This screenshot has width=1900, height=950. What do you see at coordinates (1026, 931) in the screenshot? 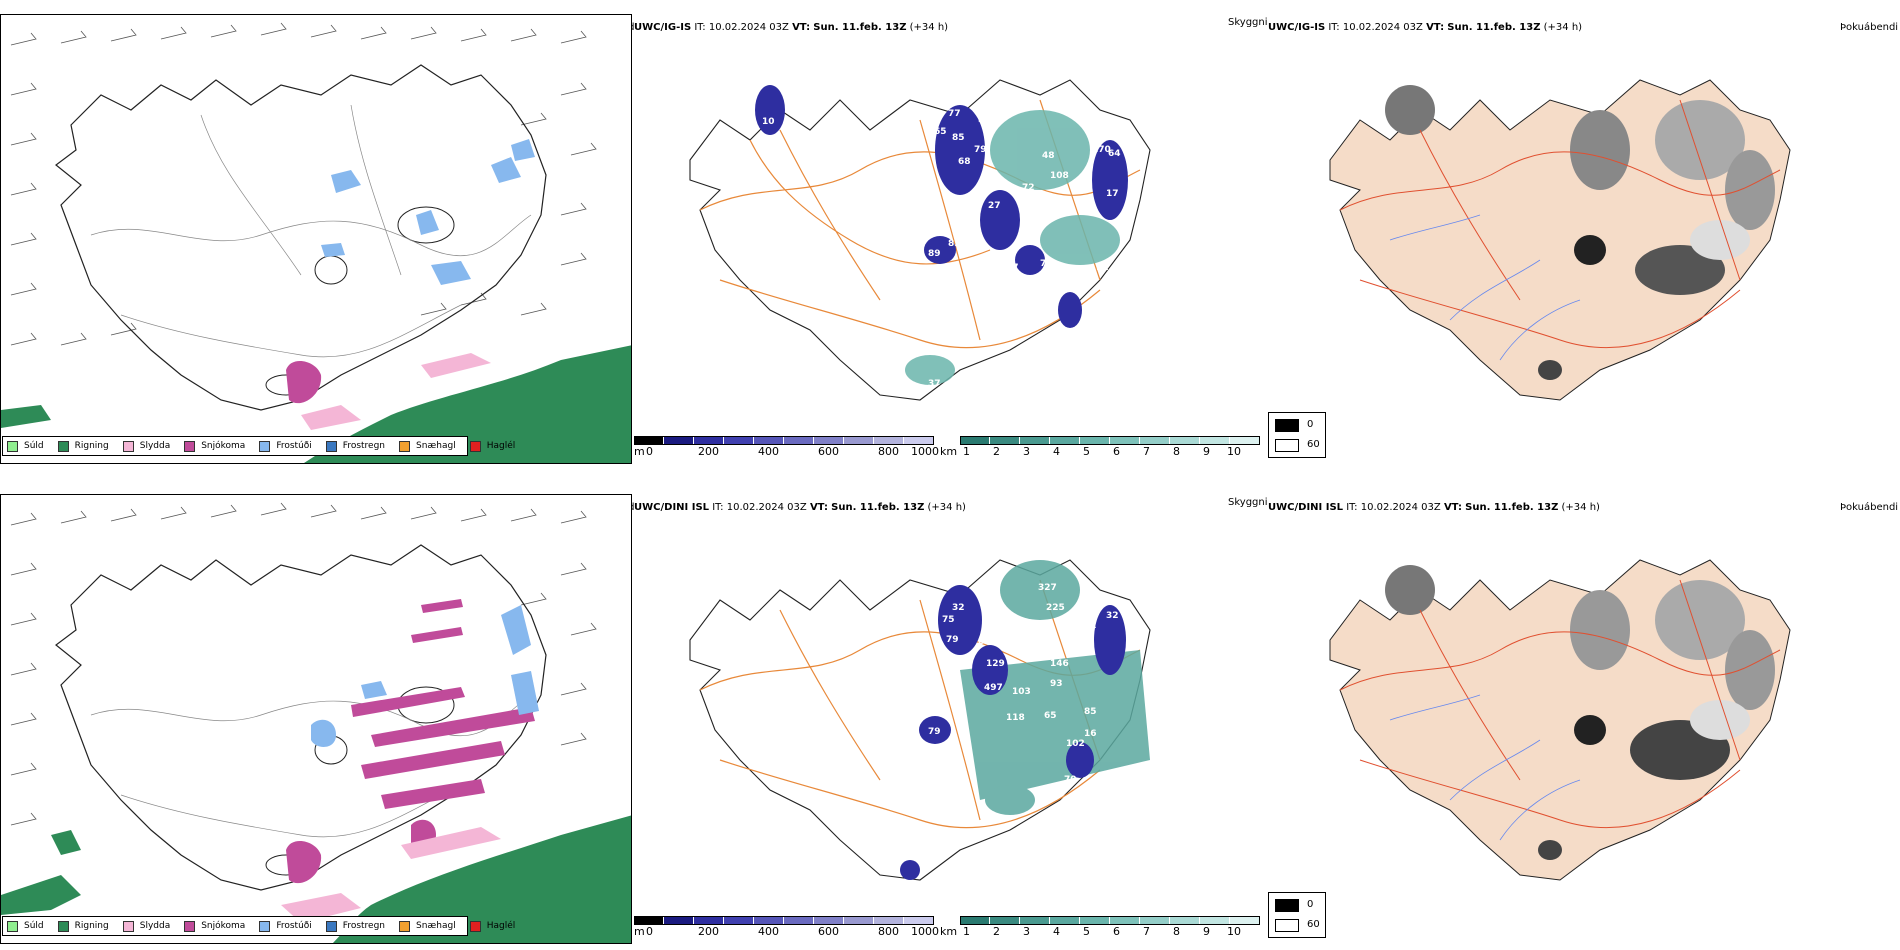
I see `colorbar-tick: 3` at bounding box center [1026, 931].